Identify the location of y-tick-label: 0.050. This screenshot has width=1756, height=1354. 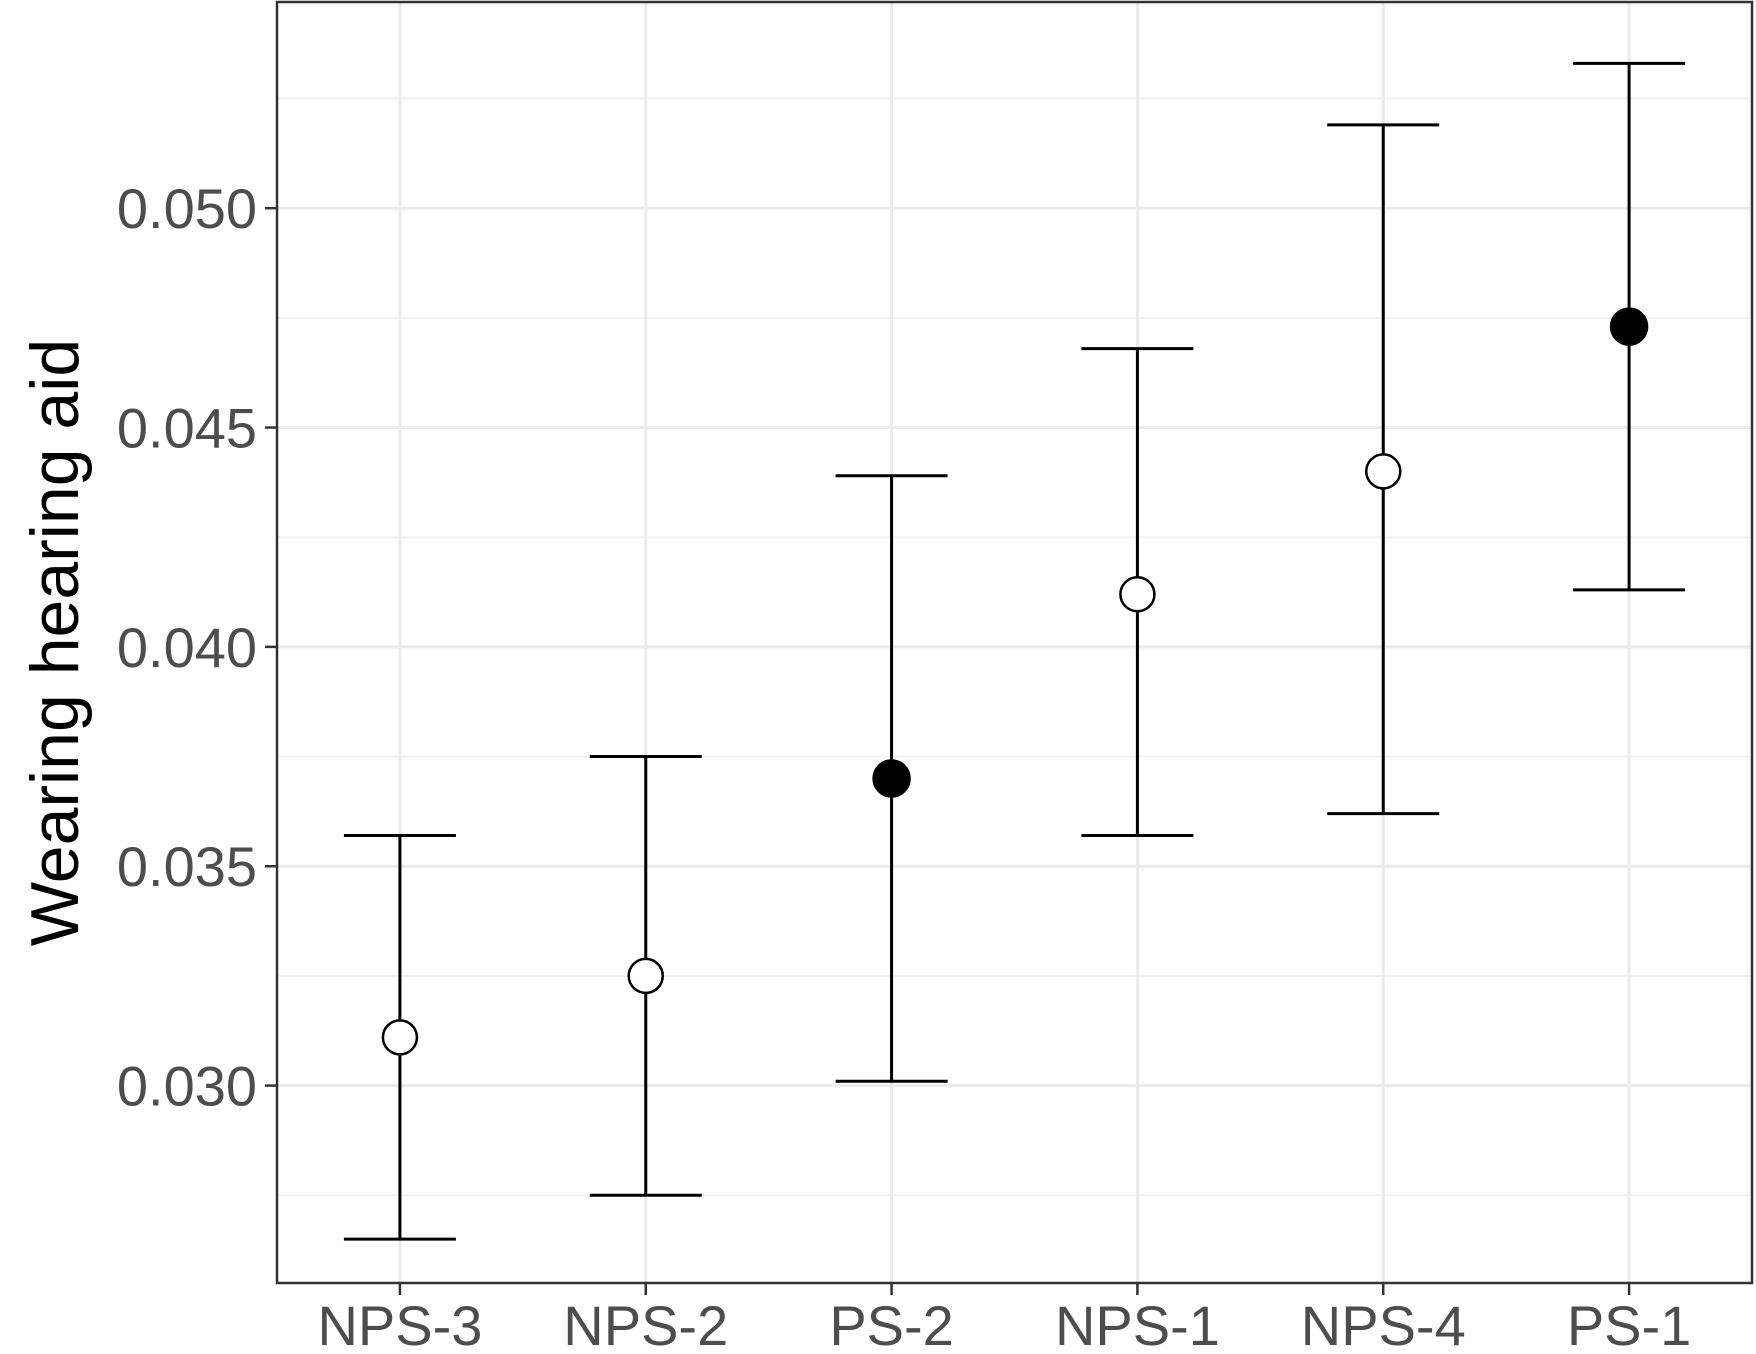
(187, 208).